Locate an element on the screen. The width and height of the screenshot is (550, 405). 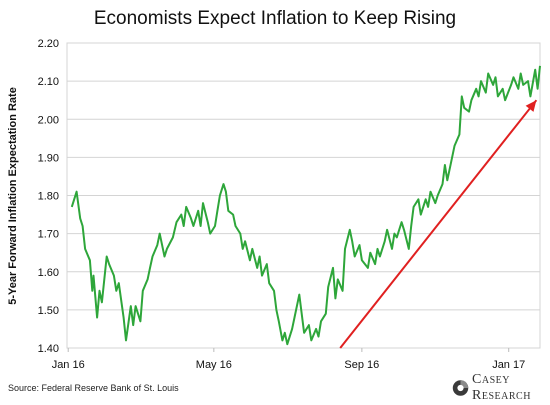
y-tick-label: 1.40 is located at coordinates (48, 349).